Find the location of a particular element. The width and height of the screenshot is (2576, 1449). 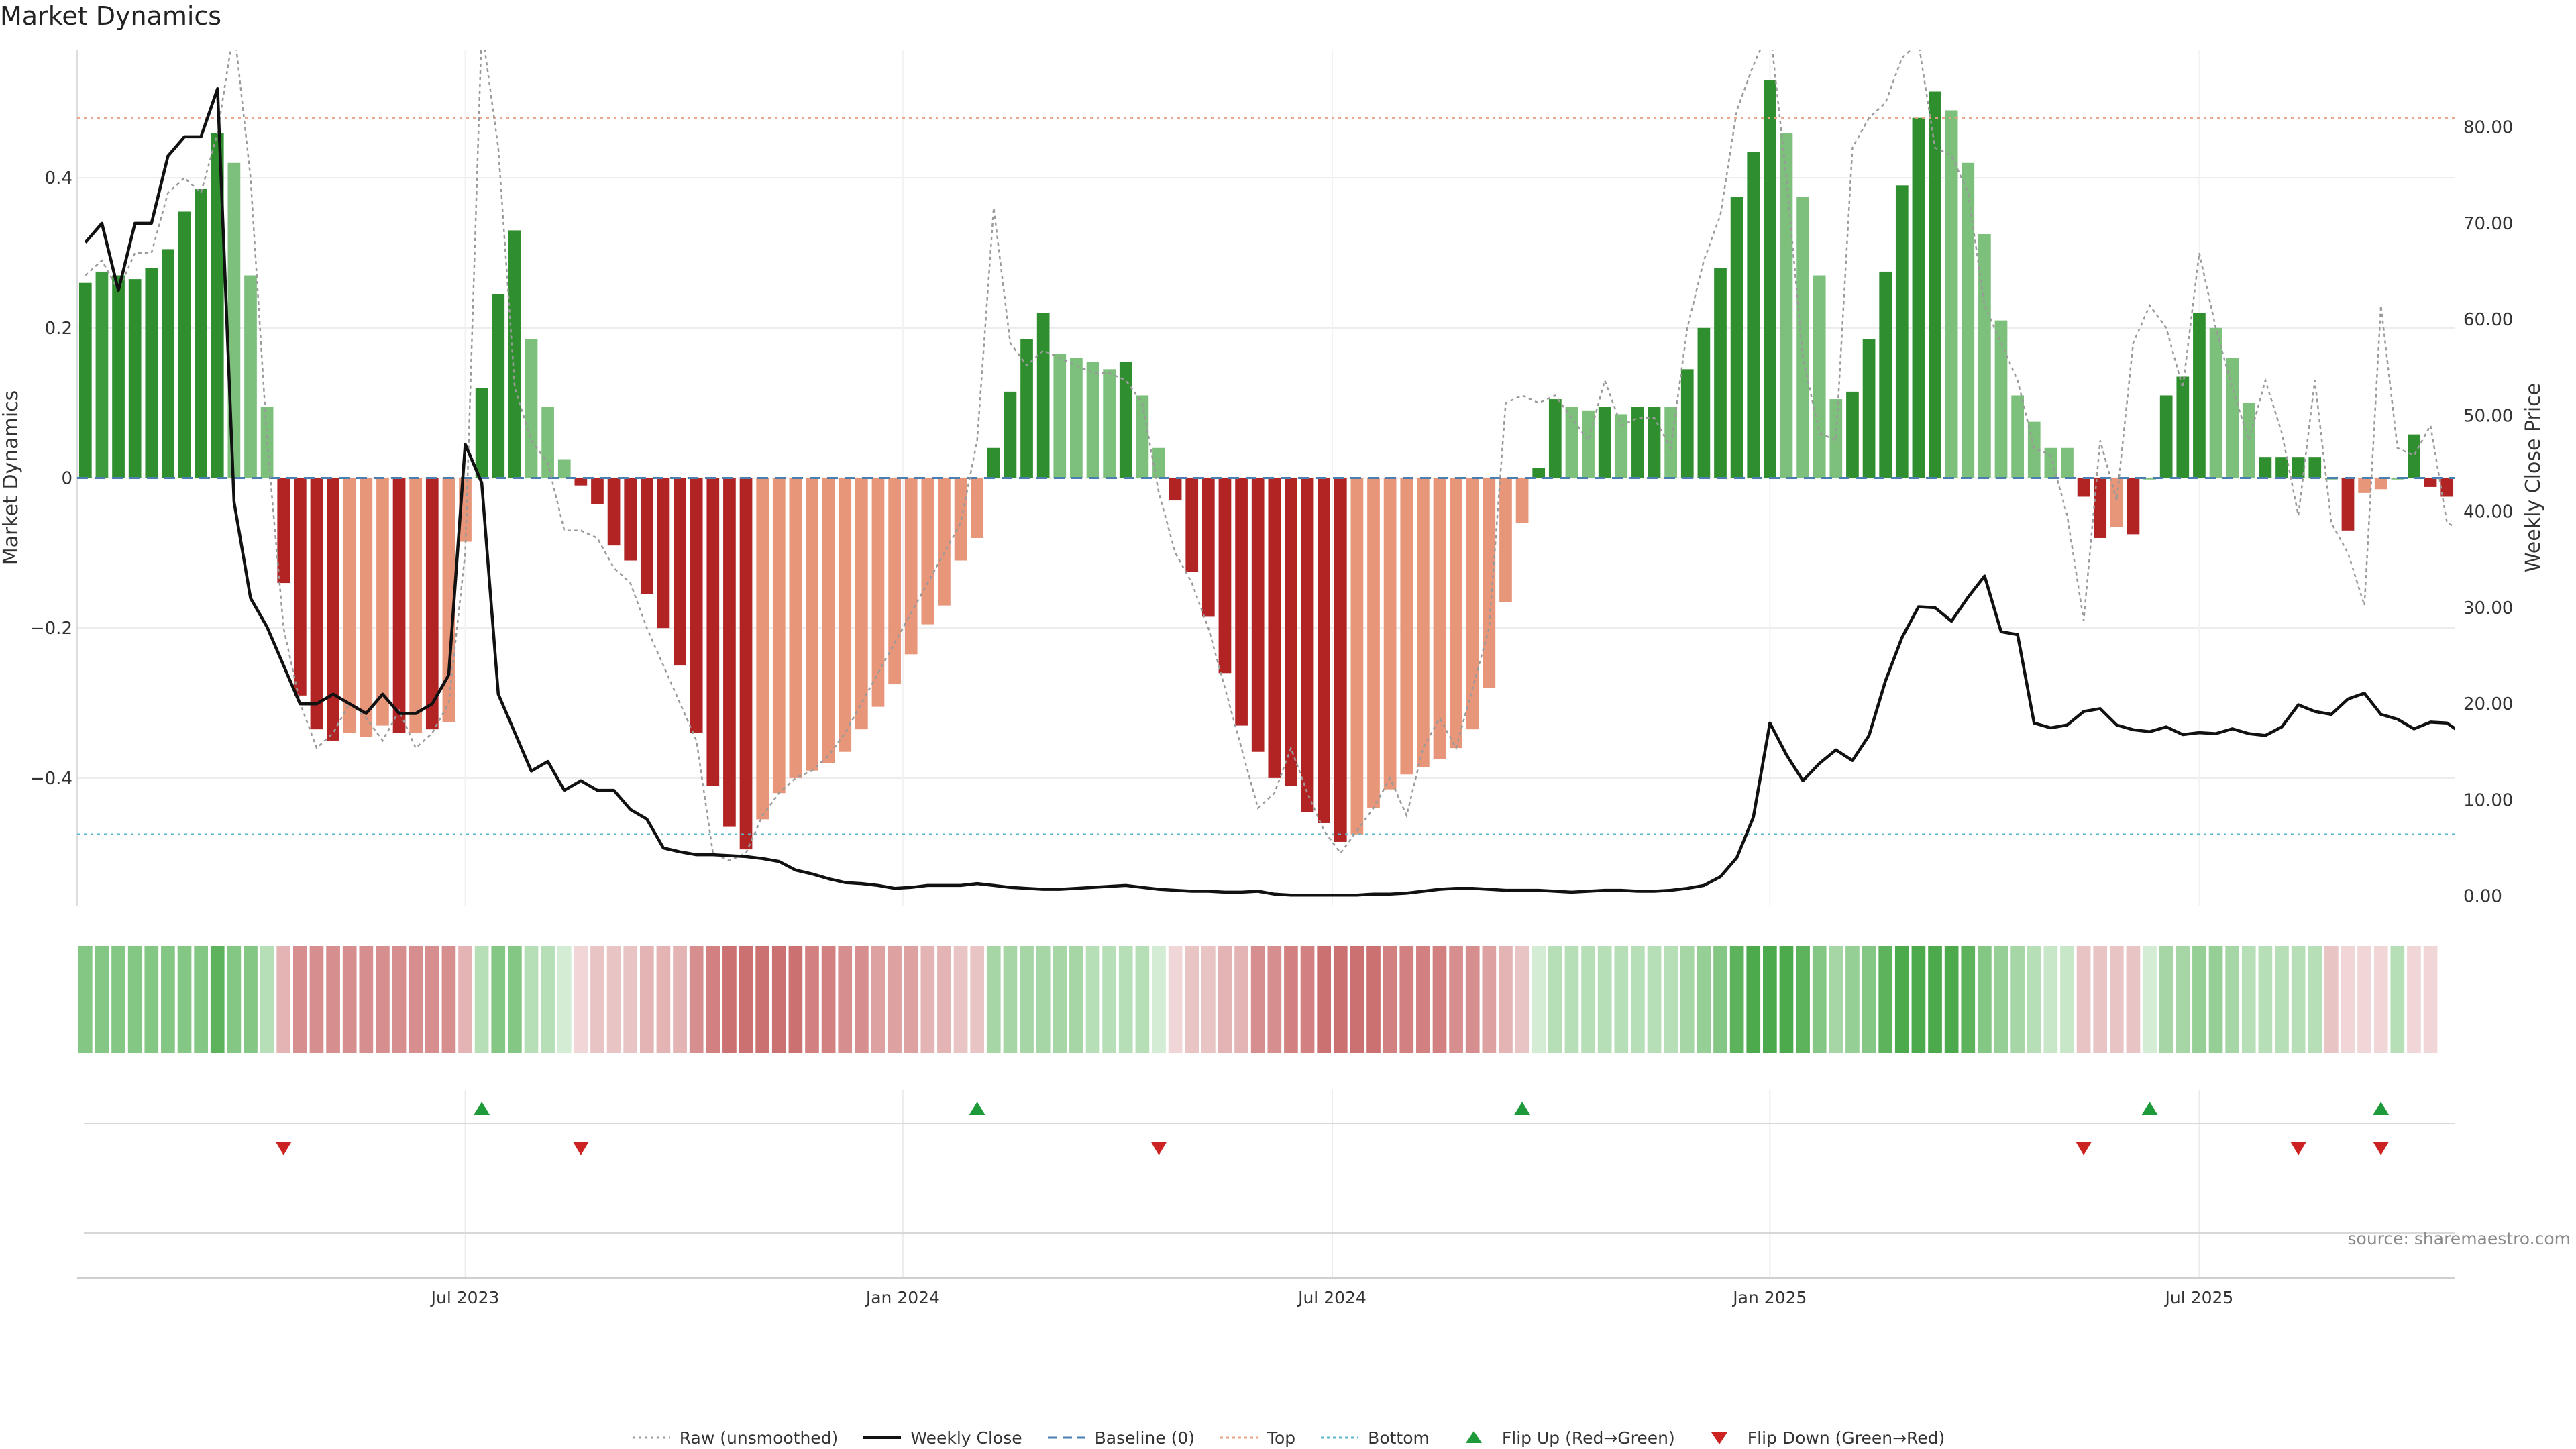

x-tick-label: Jan 2024 is located at coordinates (902, 1297).